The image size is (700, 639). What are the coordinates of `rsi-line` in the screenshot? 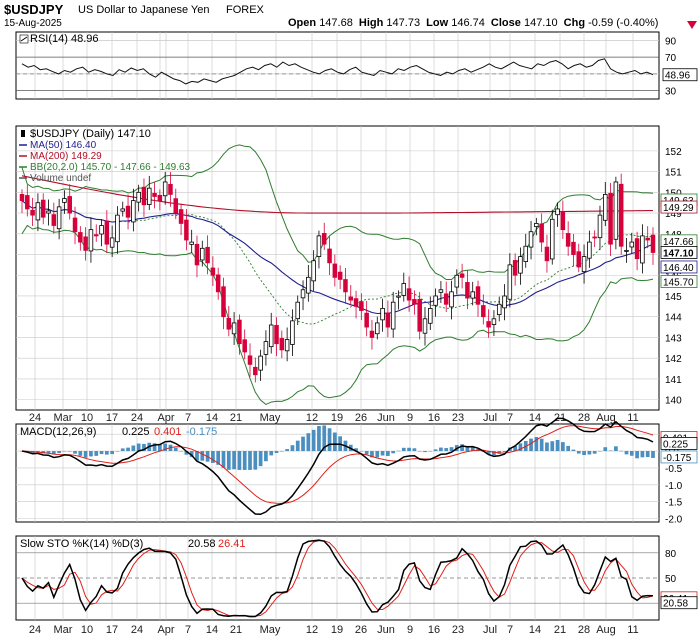 It's located at (337, 71).